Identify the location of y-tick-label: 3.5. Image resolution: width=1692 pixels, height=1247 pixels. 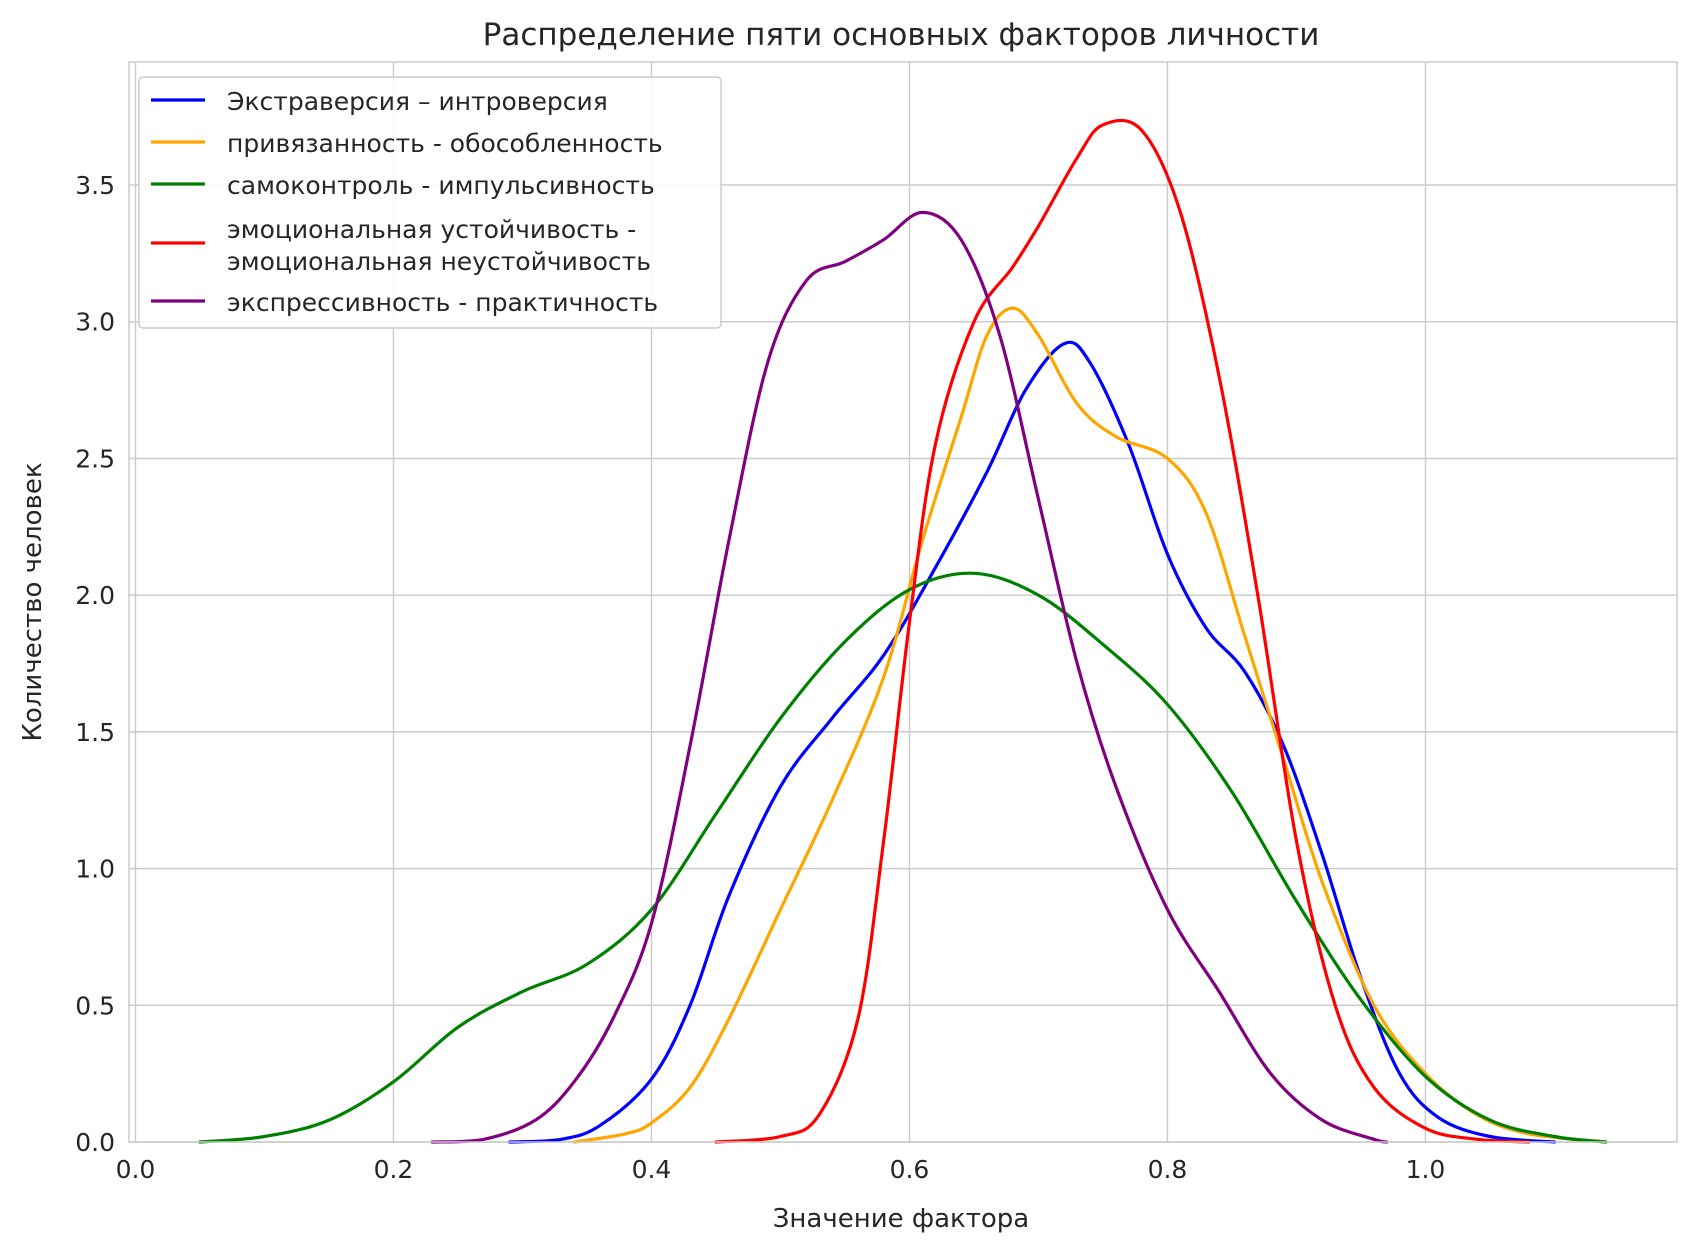
(95, 185).